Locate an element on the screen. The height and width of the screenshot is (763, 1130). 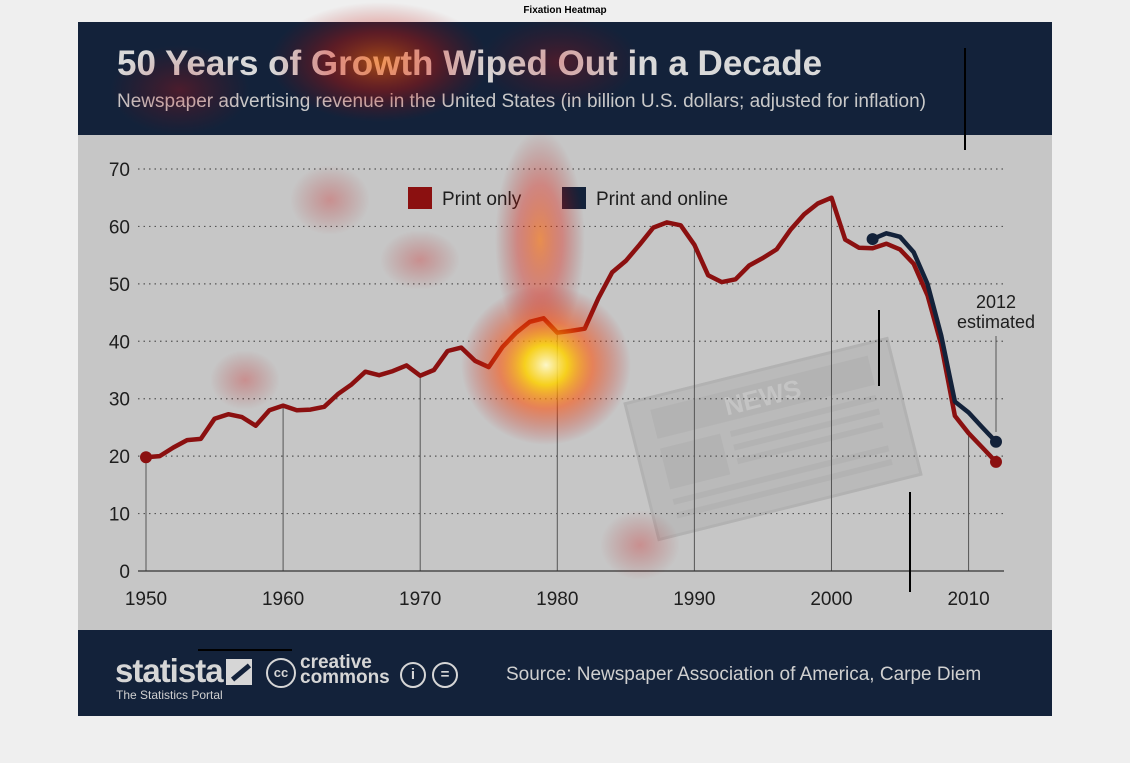
y-tick-label: 30 is located at coordinates (119, 400).